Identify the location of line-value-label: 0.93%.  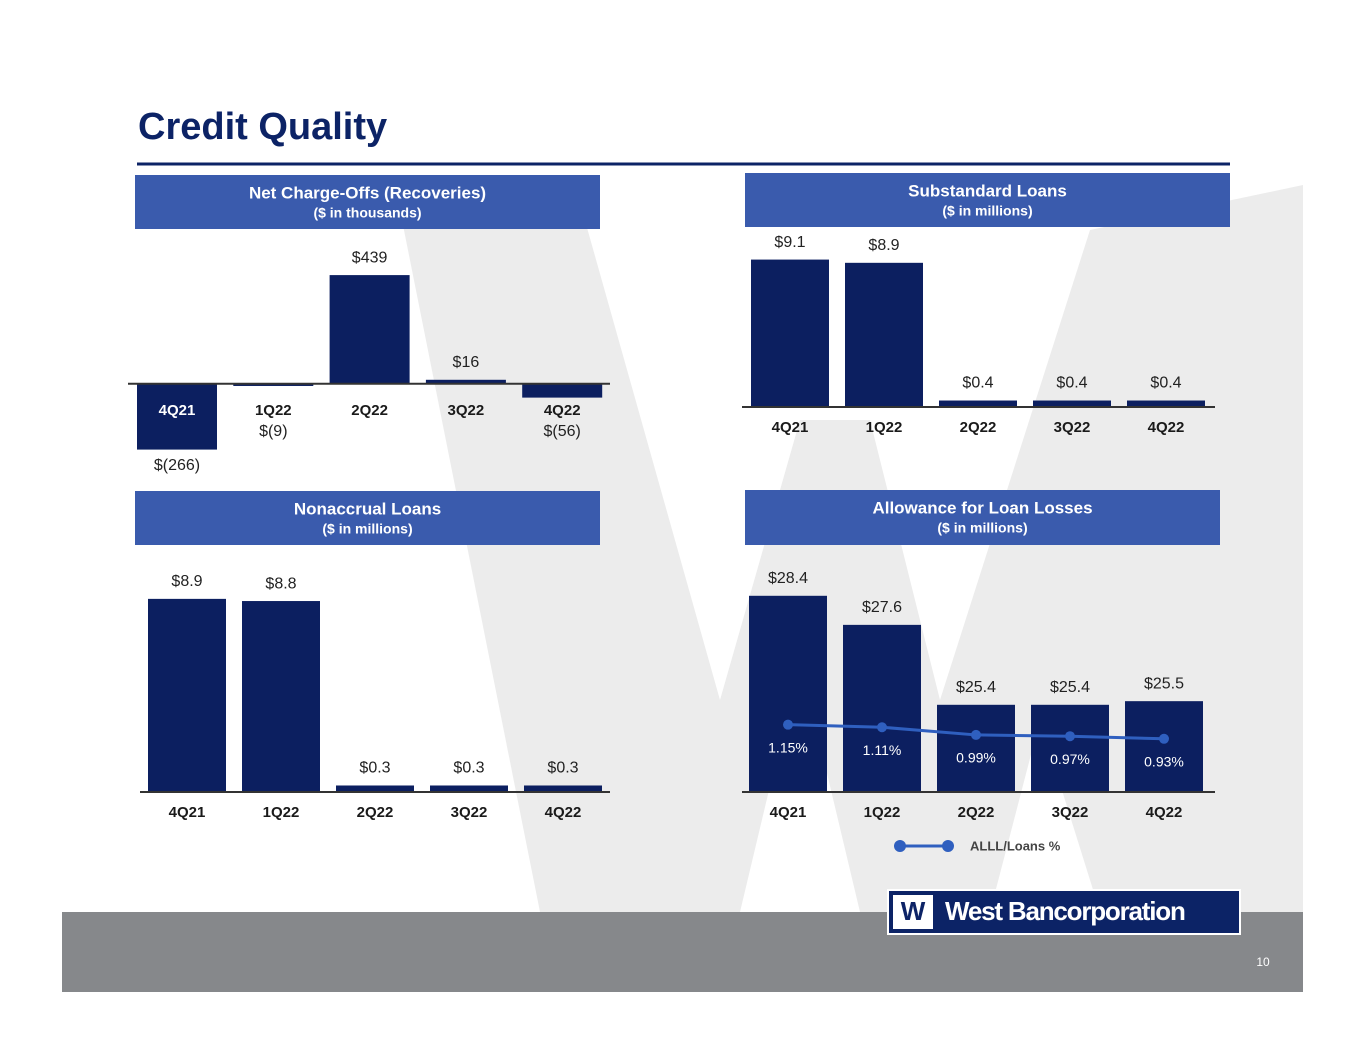
(1164, 761).